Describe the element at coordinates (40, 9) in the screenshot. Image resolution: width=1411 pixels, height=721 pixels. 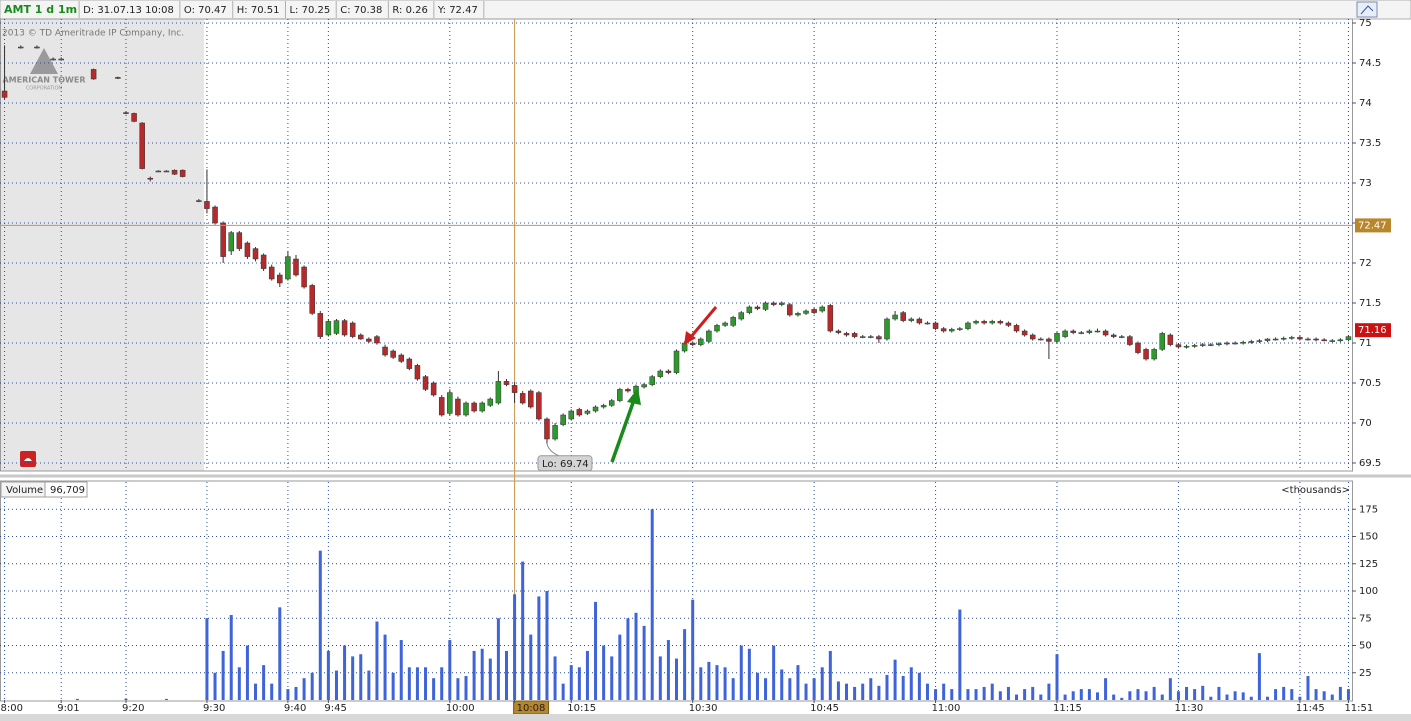
I see `symbol: AMT 1 d 1m` at that location.